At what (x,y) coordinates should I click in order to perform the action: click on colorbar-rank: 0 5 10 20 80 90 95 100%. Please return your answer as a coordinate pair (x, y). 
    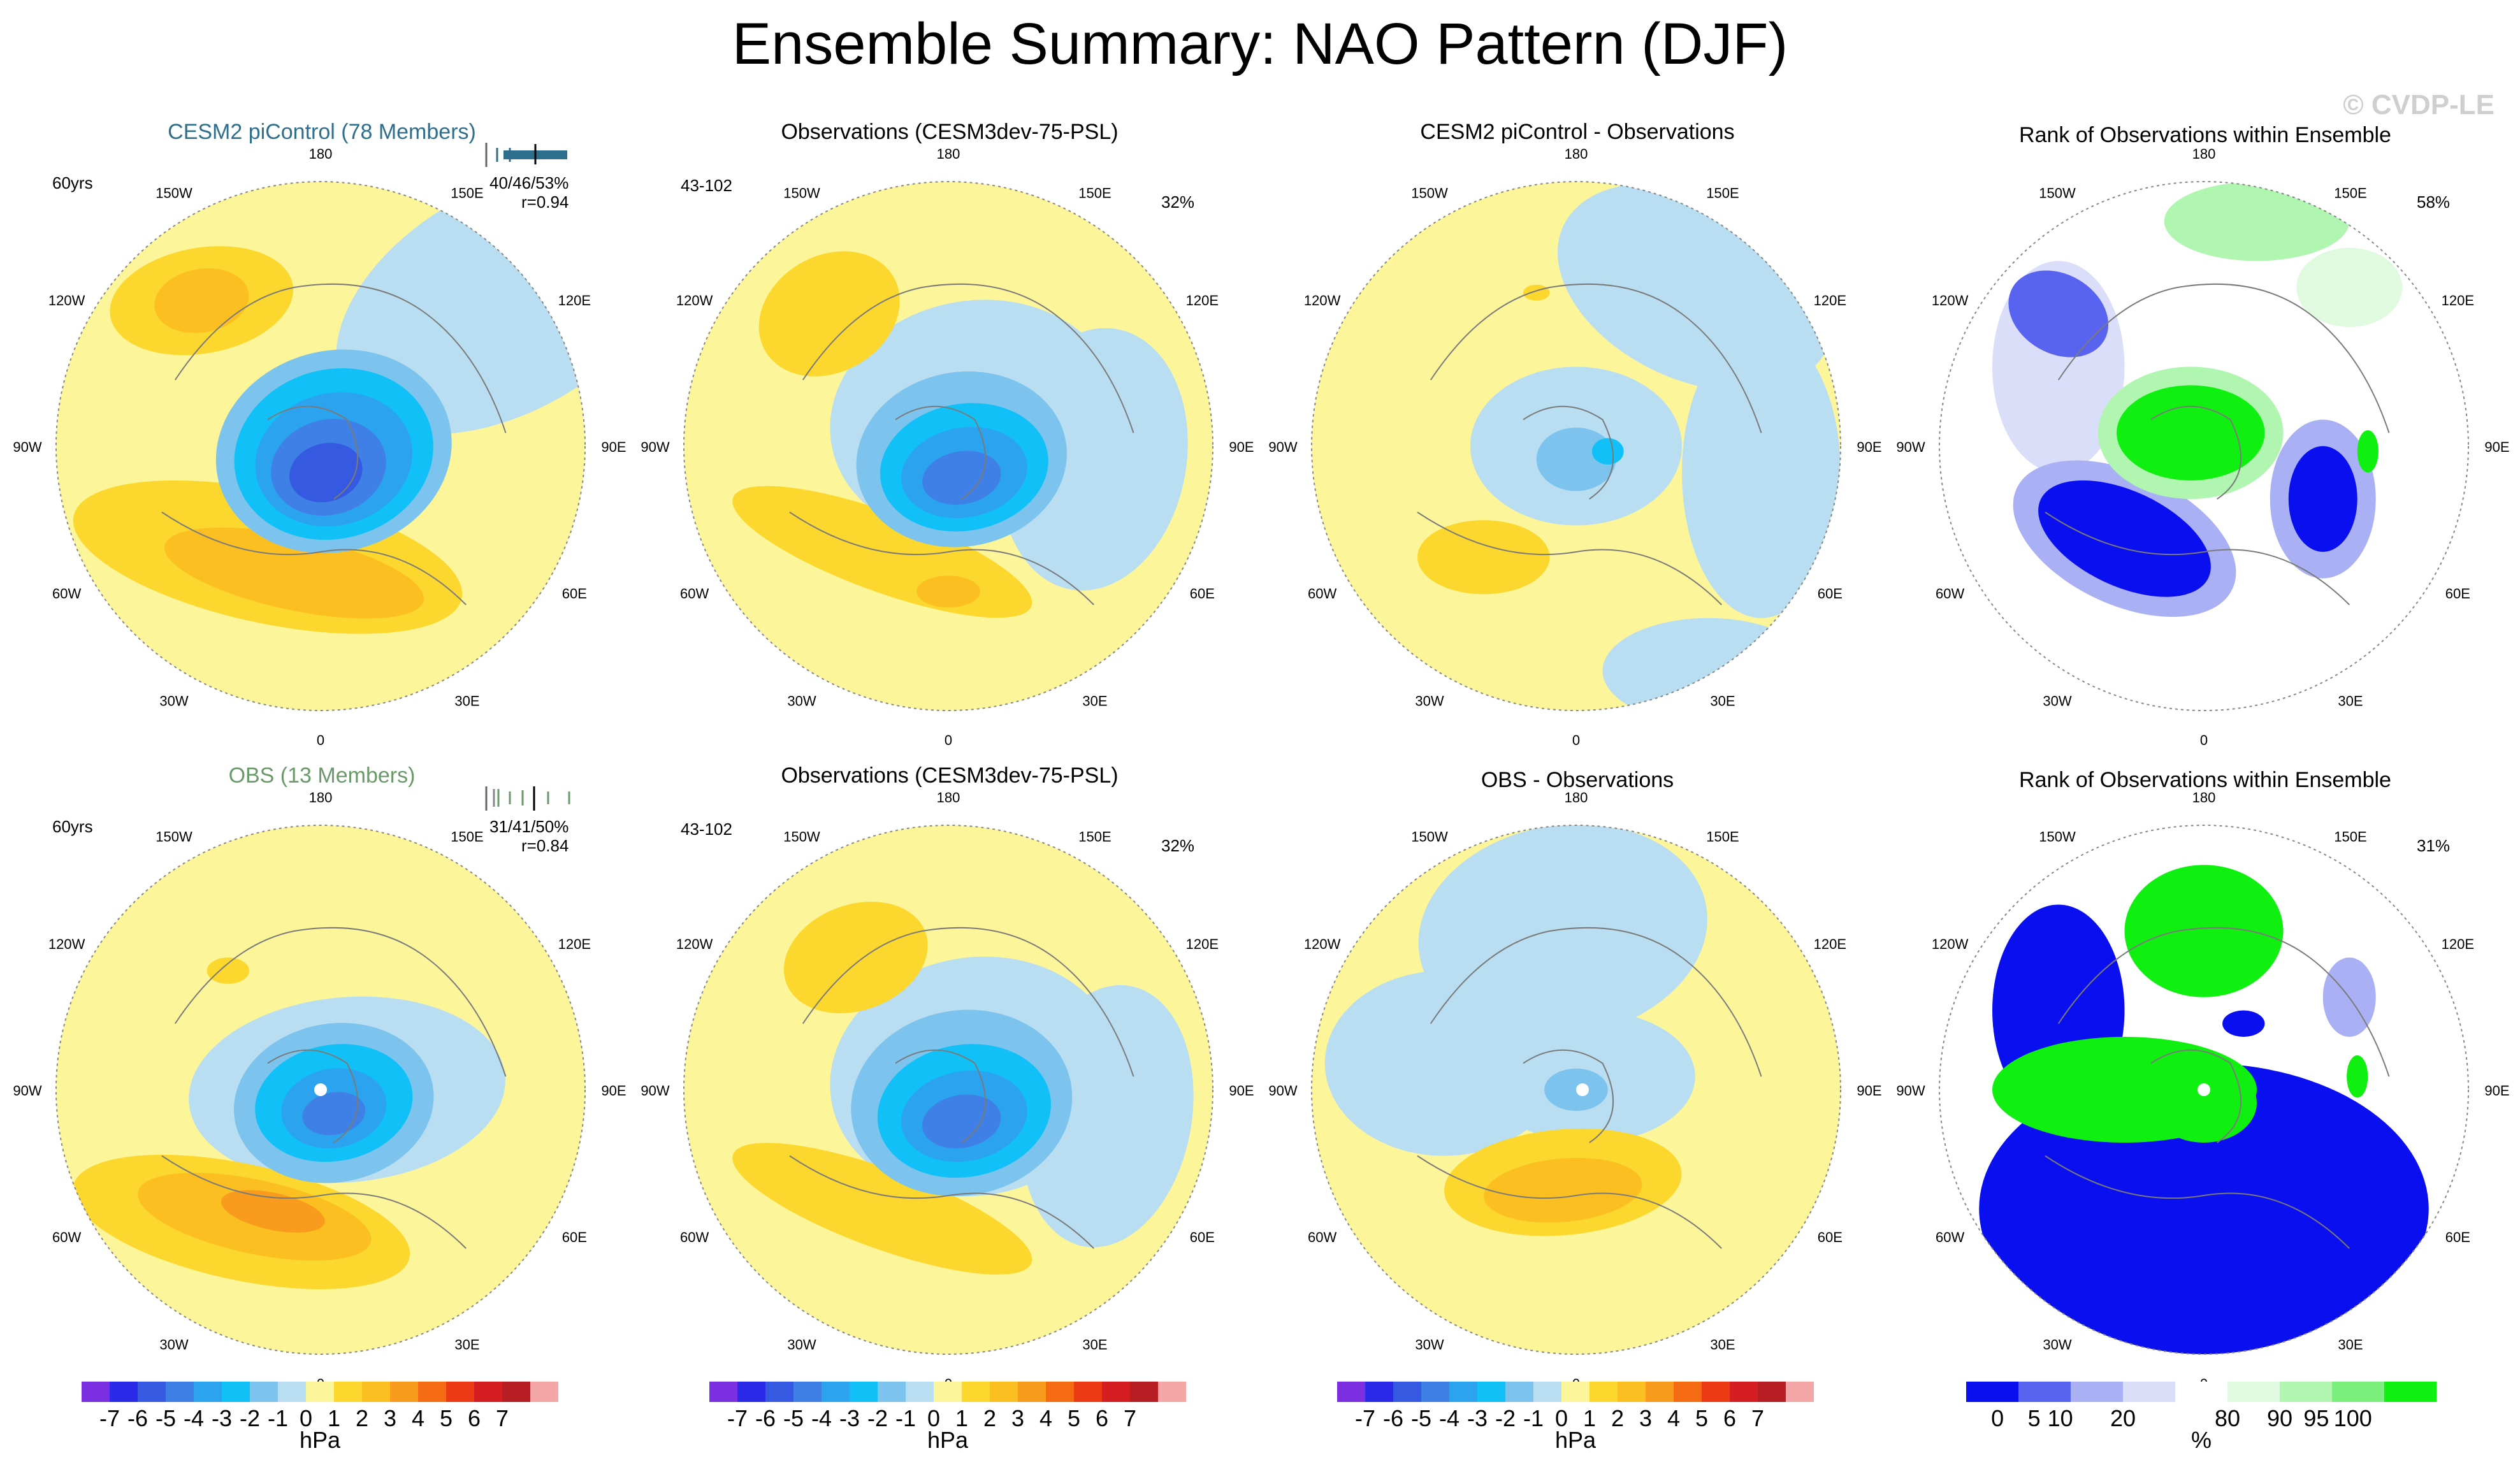
    Looking at the image, I should click on (2201, 1418).